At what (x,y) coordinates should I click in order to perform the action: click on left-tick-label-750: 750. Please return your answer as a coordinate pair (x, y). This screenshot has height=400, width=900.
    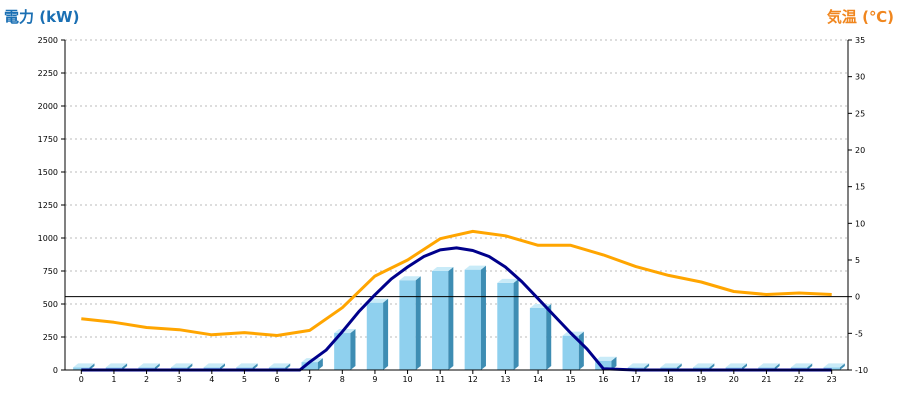
    Looking at the image, I should click on (50, 271).